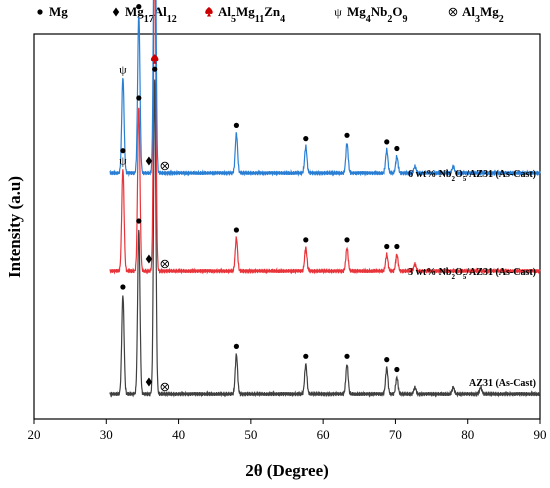 The image size is (550, 488). What do you see at coordinates (467, 434) in the screenshot?
I see `x-tick-label: 80` at bounding box center [467, 434].